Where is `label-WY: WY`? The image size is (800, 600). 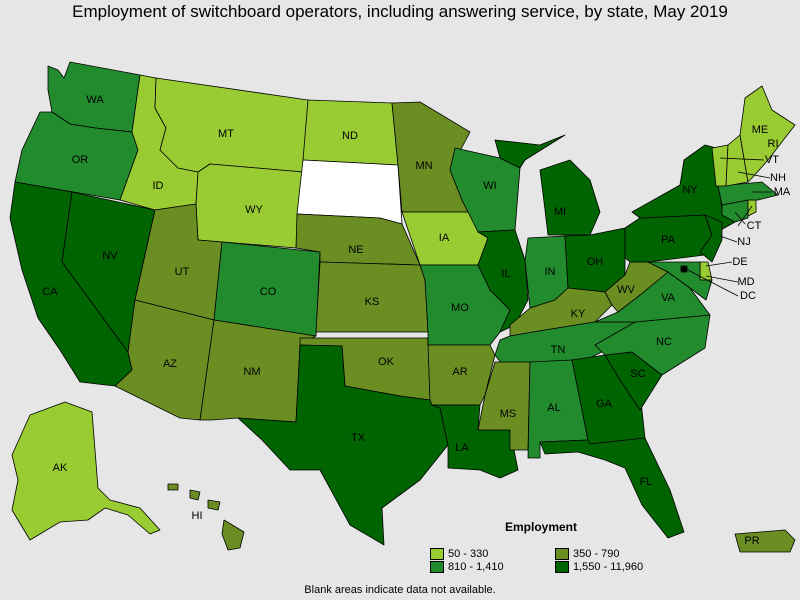 label-WY: WY is located at coordinates (254, 210).